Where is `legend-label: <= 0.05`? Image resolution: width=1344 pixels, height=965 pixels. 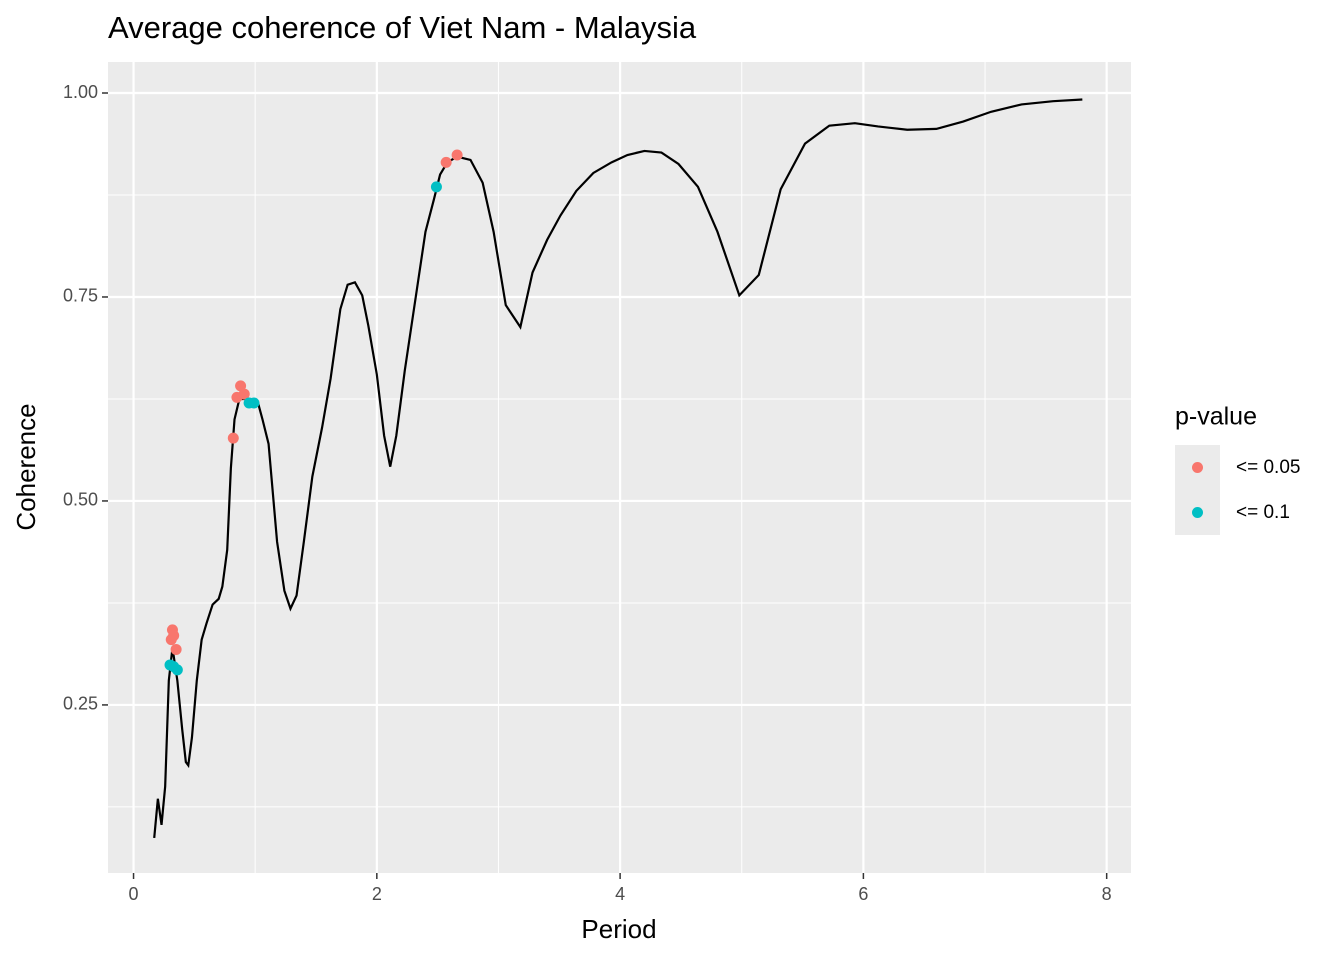
legend-label: <= 0.05 is located at coordinates (1268, 467).